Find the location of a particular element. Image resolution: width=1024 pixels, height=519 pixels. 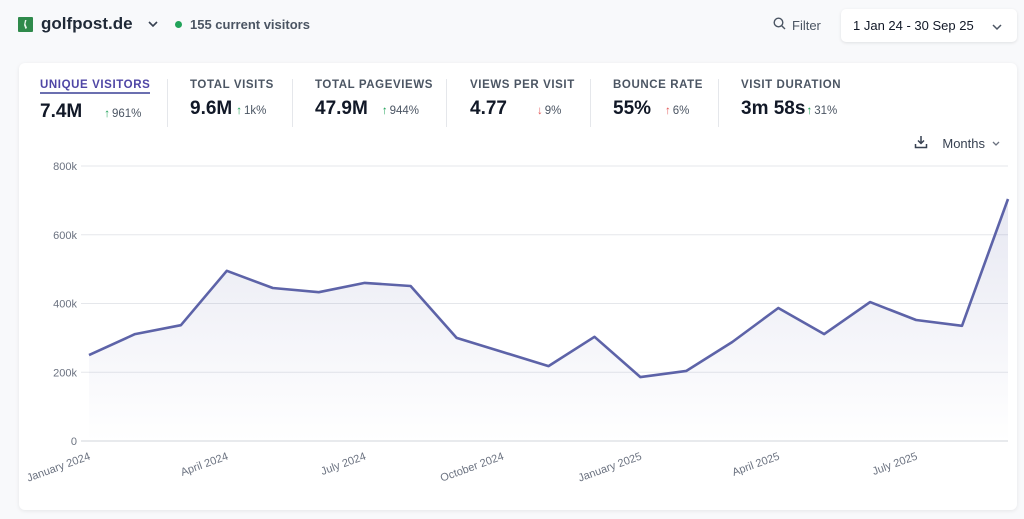

metric-value: 3m 58s is located at coordinates (773, 108).